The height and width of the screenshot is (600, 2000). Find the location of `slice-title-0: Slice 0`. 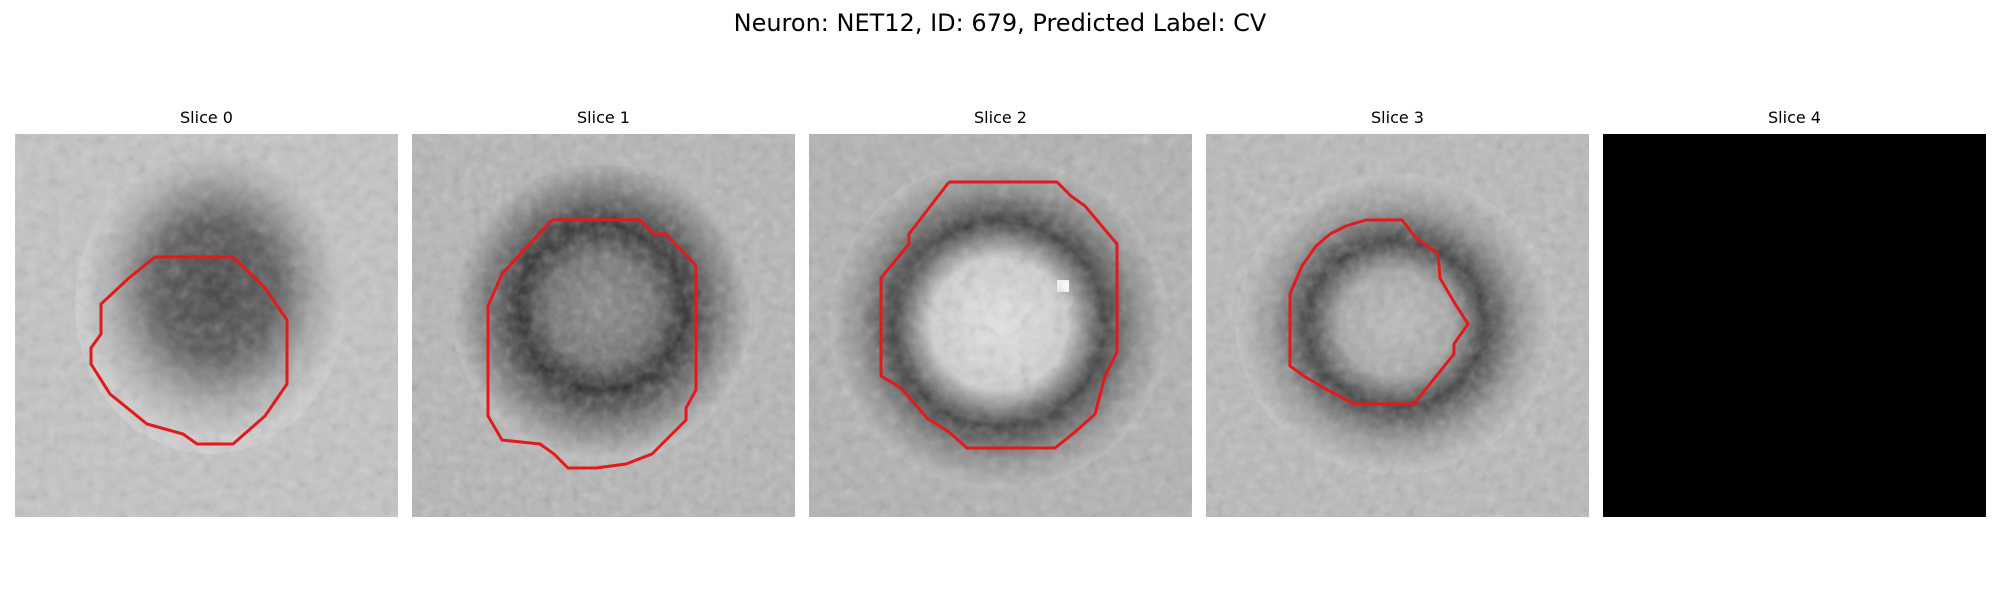

slice-title-0: Slice 0 is located at coordinates (206, 117).